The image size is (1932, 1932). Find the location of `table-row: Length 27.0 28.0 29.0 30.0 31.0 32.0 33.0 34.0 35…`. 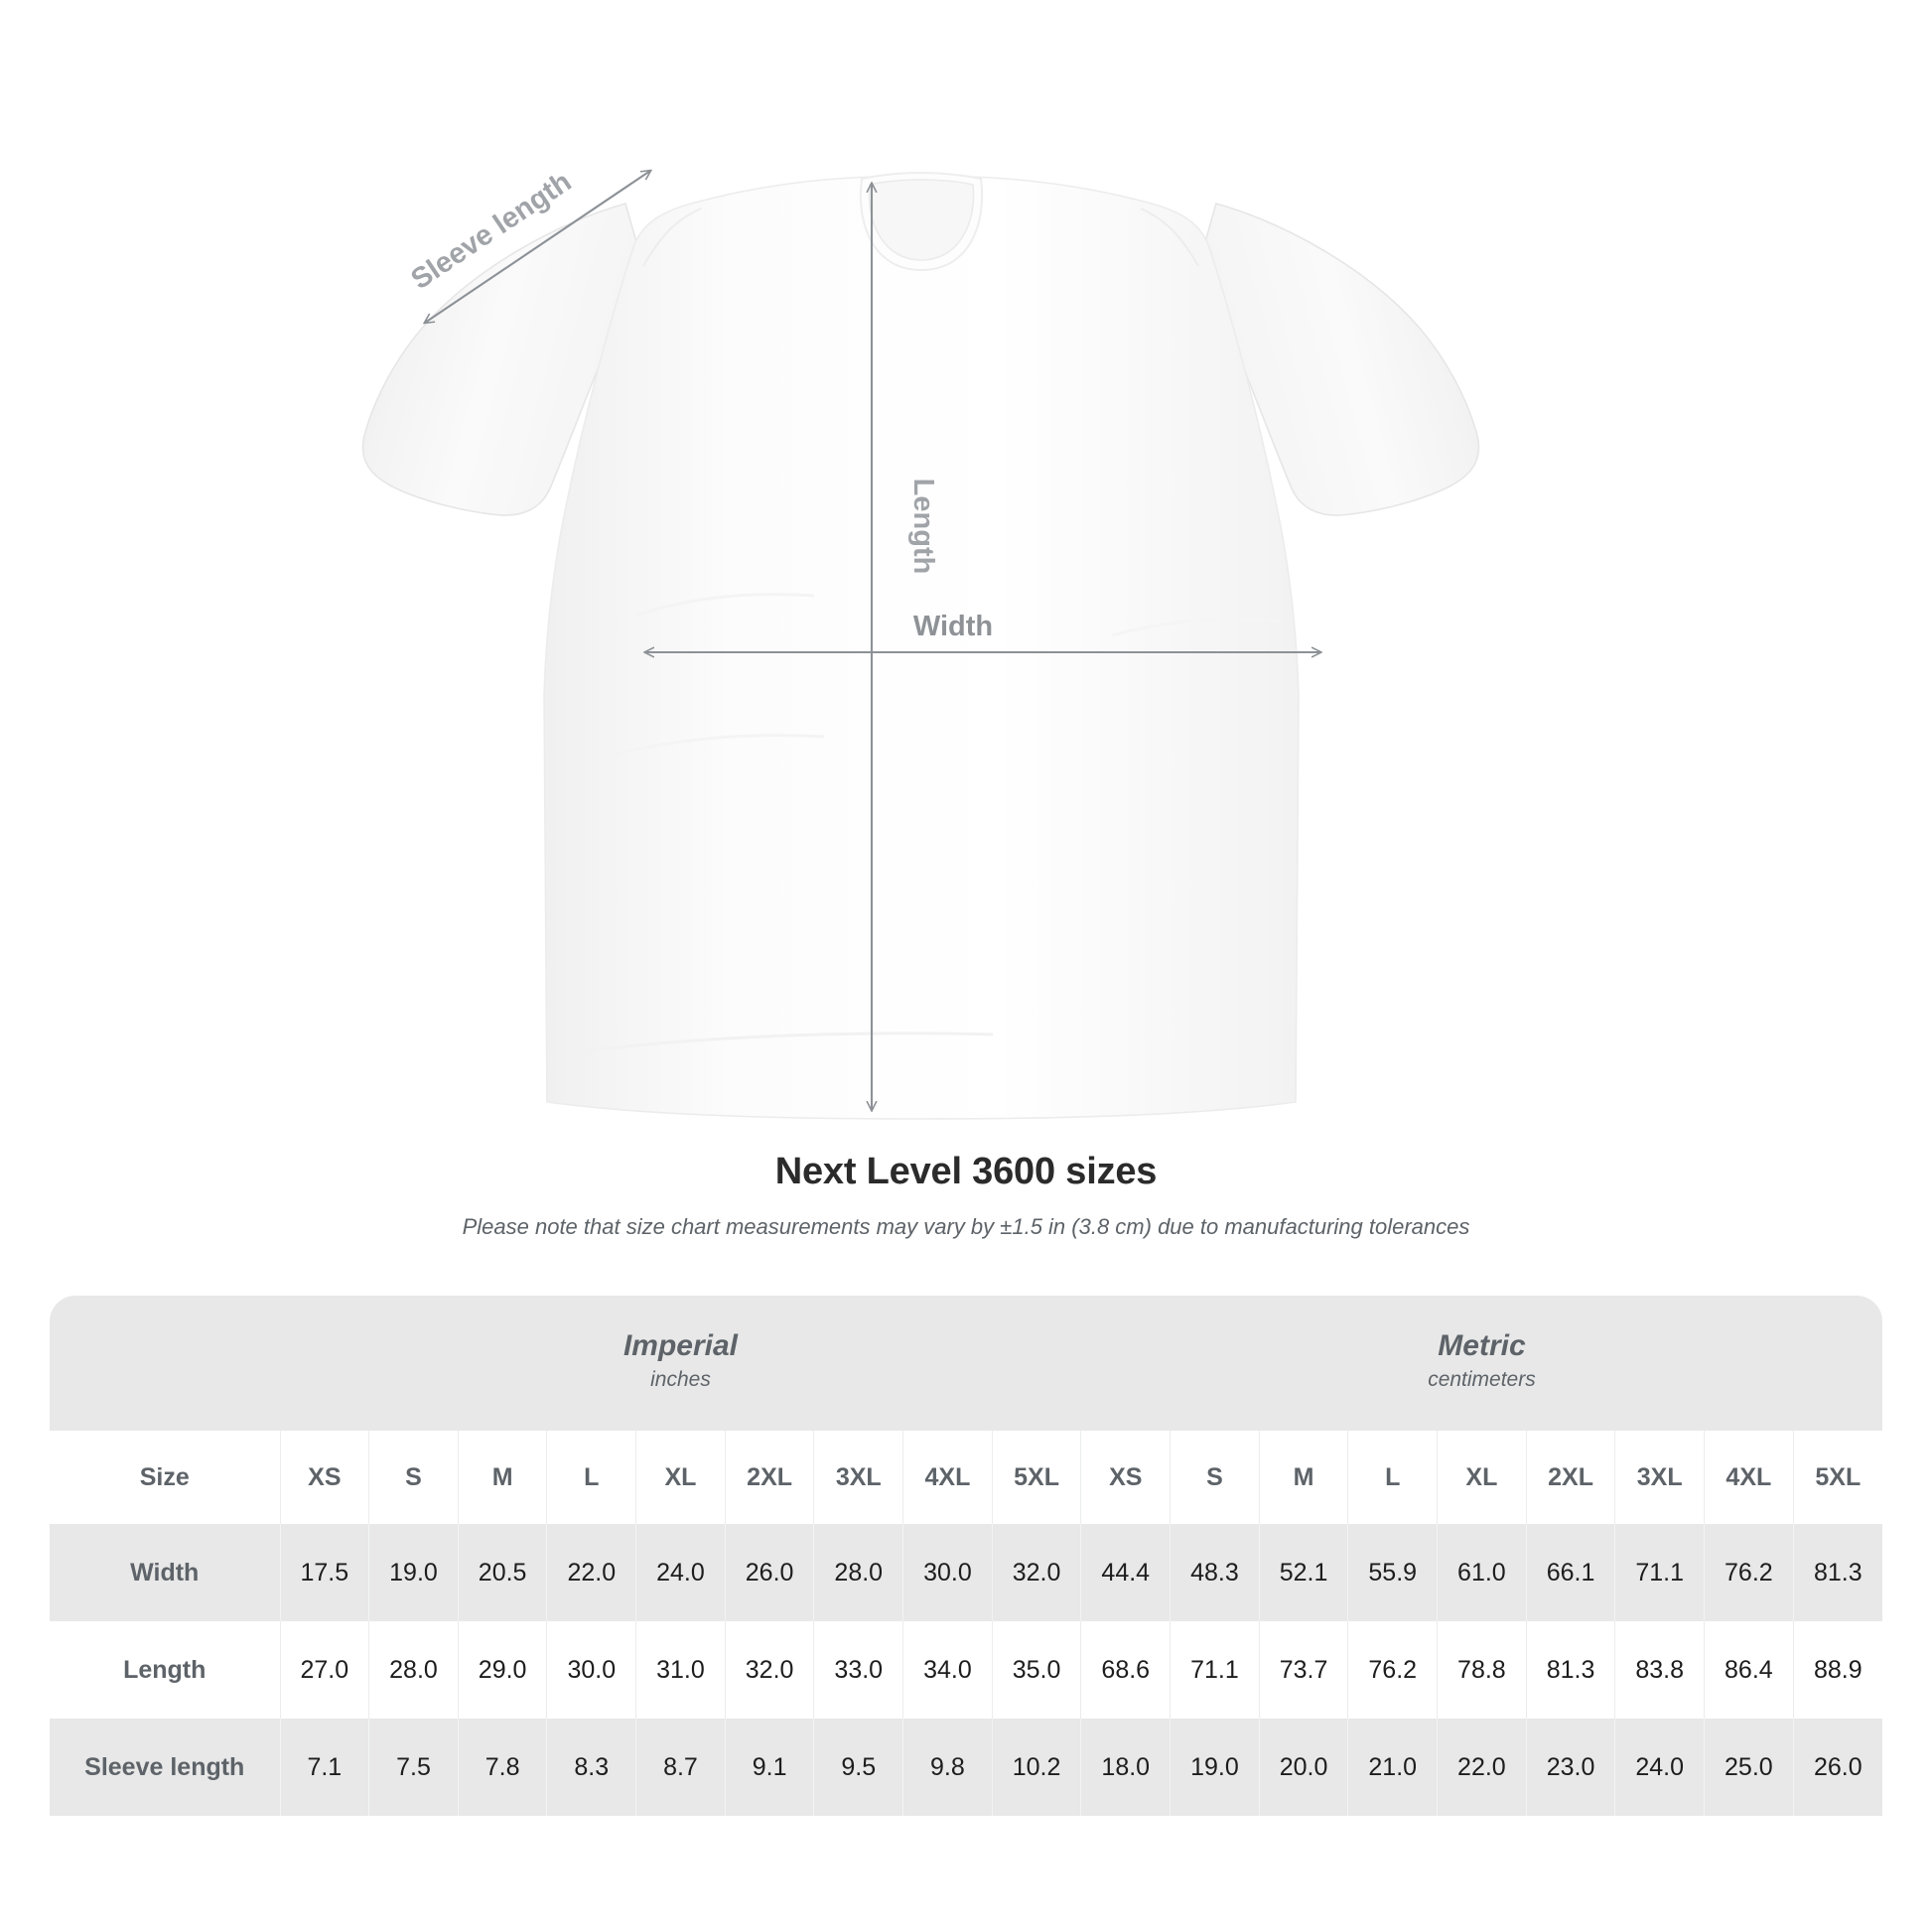

table-row: Length 27.0 28.0 29.0 30.0 31.0 32.0 33.0 34.0 35… is located at coordinates (966, 1670).